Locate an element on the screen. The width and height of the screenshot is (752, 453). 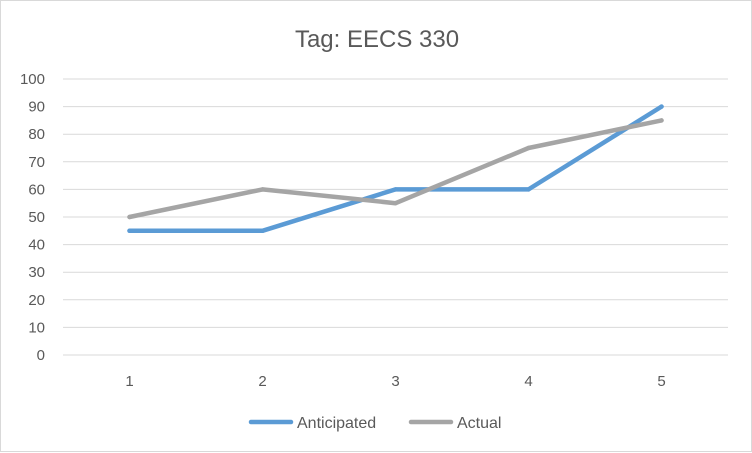
y-tick-label: 70 is located at coordinates (36, 162).